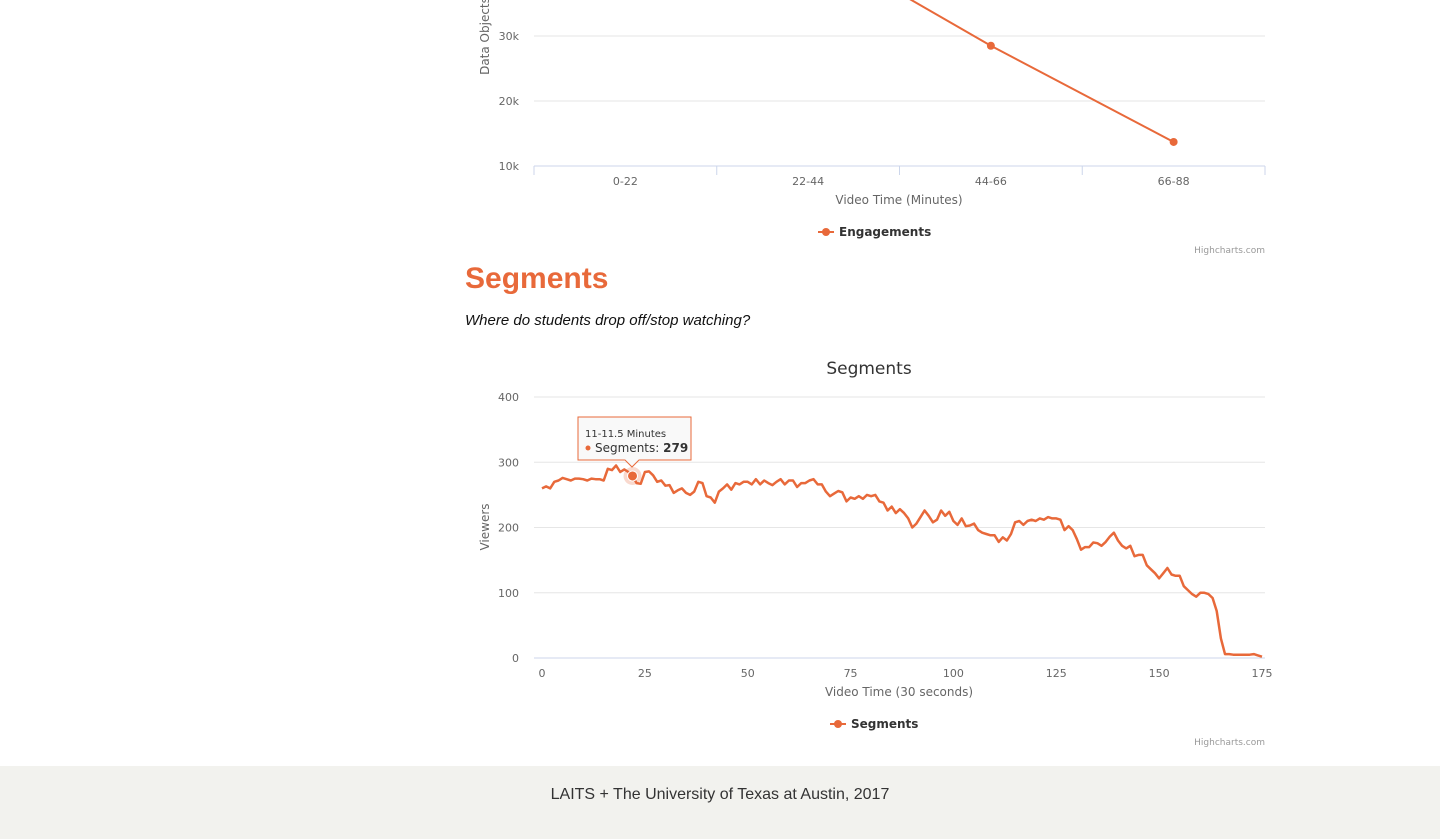 The width and height of the screenshot is (1440, 839). What do you see at coordinates (898, 200) in the screenshot?
I see `chart1-x-axis-label: Video Time (Minutes)` at bounding box center [898, 200].